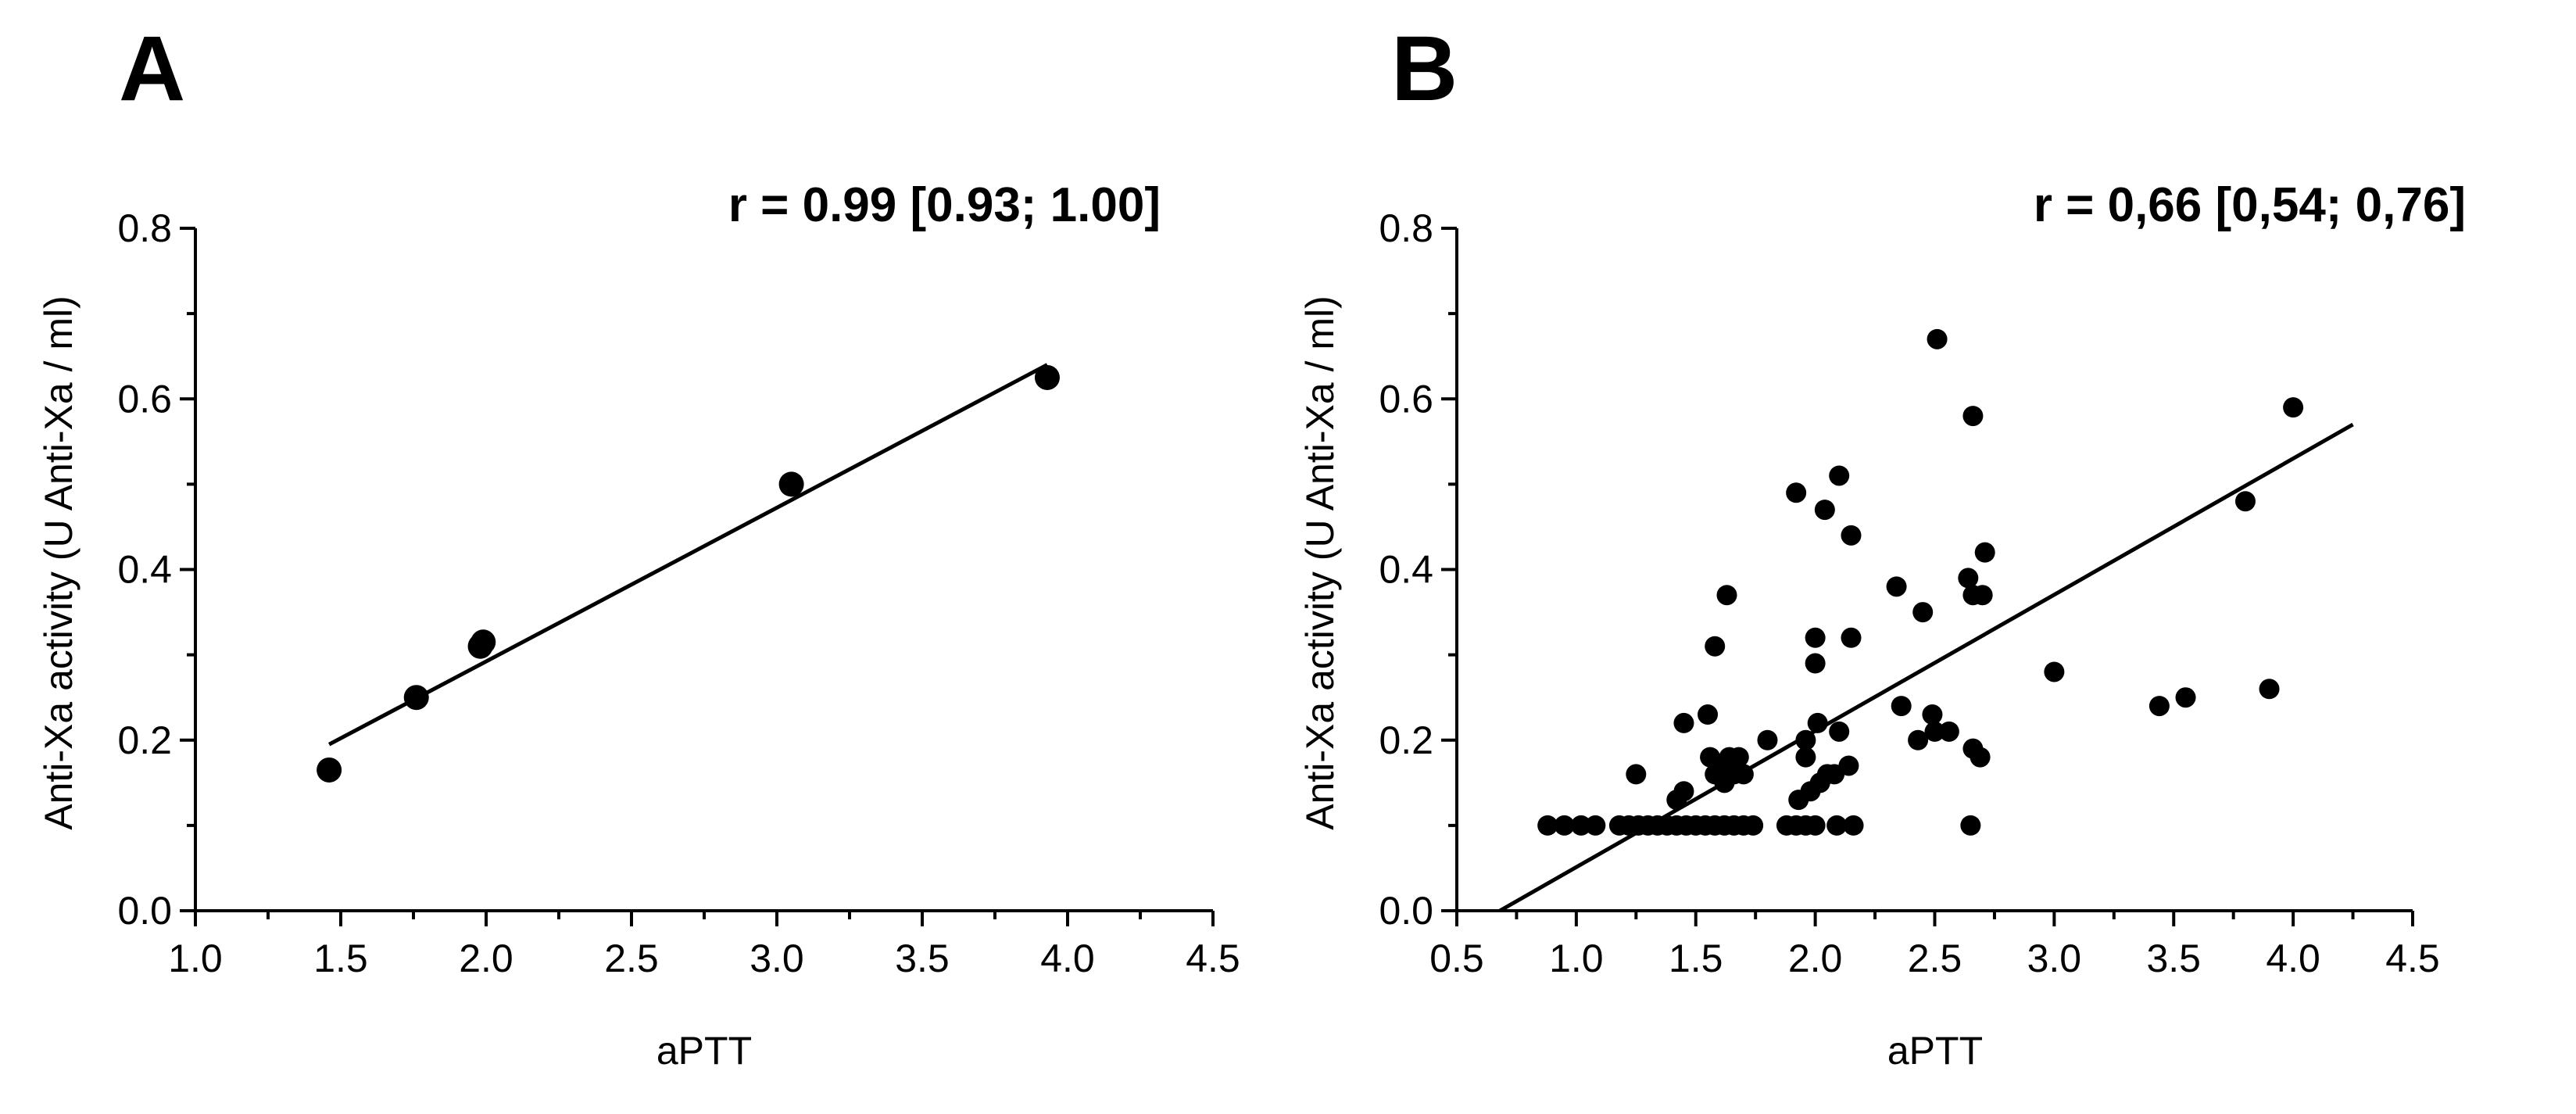 This screenshot has width=2576, height=1114. I want to click on panel-b-regression-line, so click(1926, 667).